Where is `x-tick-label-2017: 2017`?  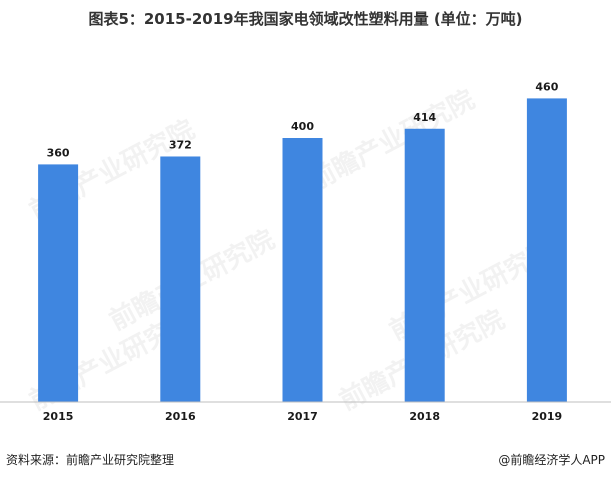
x-tick-label-2017: 2017 is located at coordinates (302, 416).